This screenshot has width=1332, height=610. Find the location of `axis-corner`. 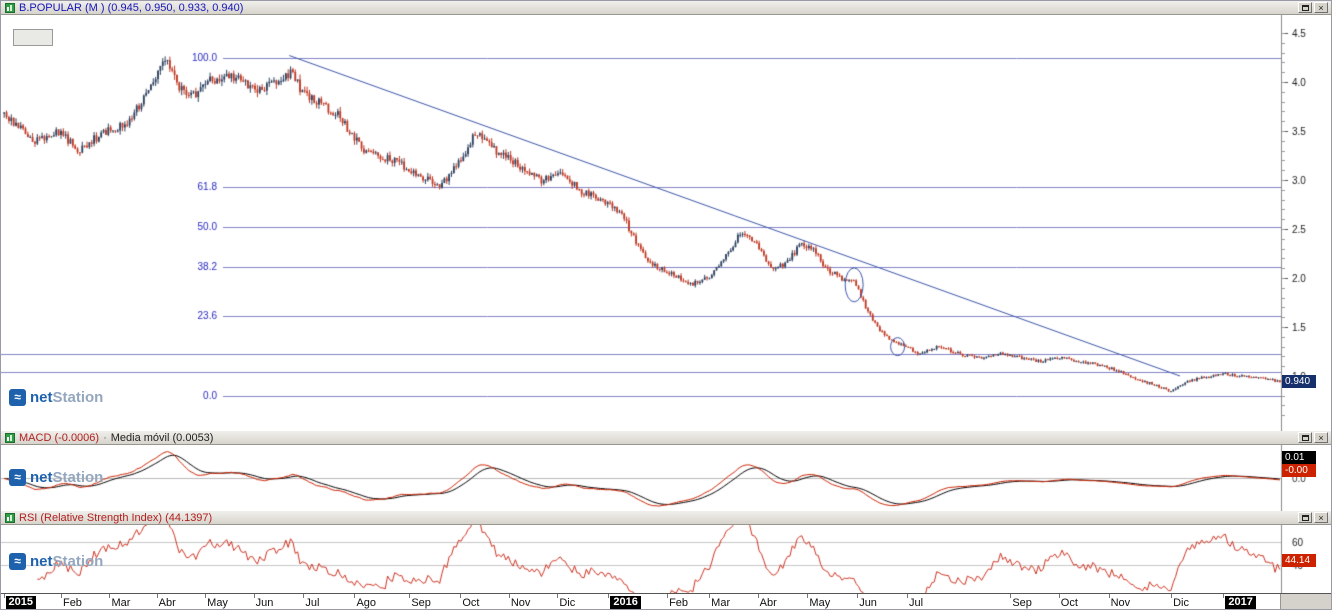

axis-corner is located at coordinates (1305, 601).